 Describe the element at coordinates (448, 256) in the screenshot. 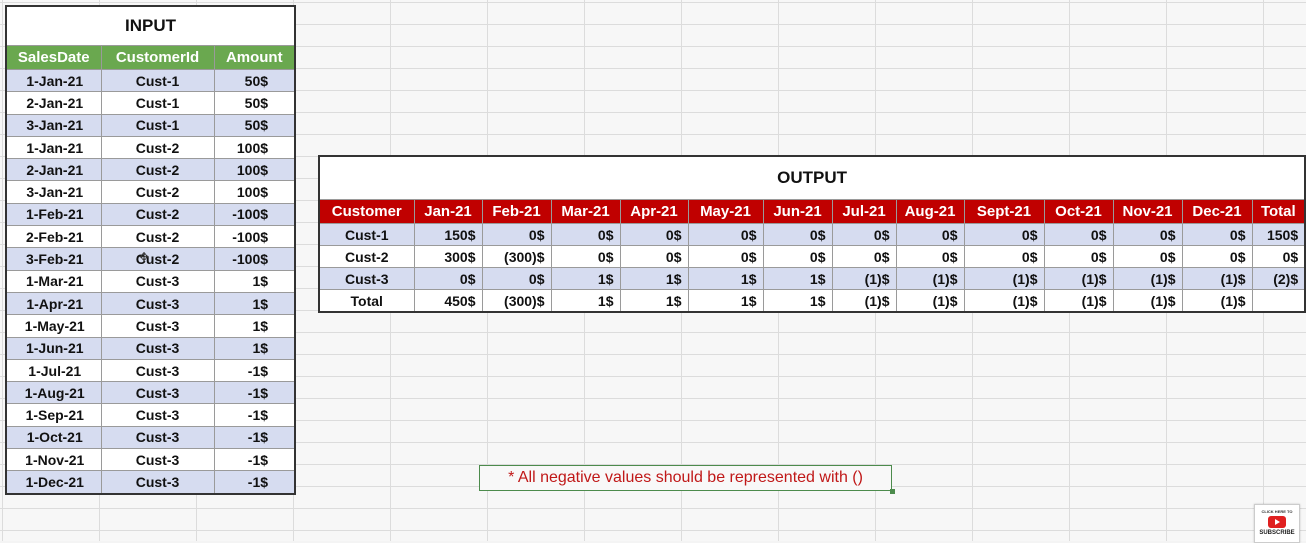

I see `cell-value: 300$` at that location.